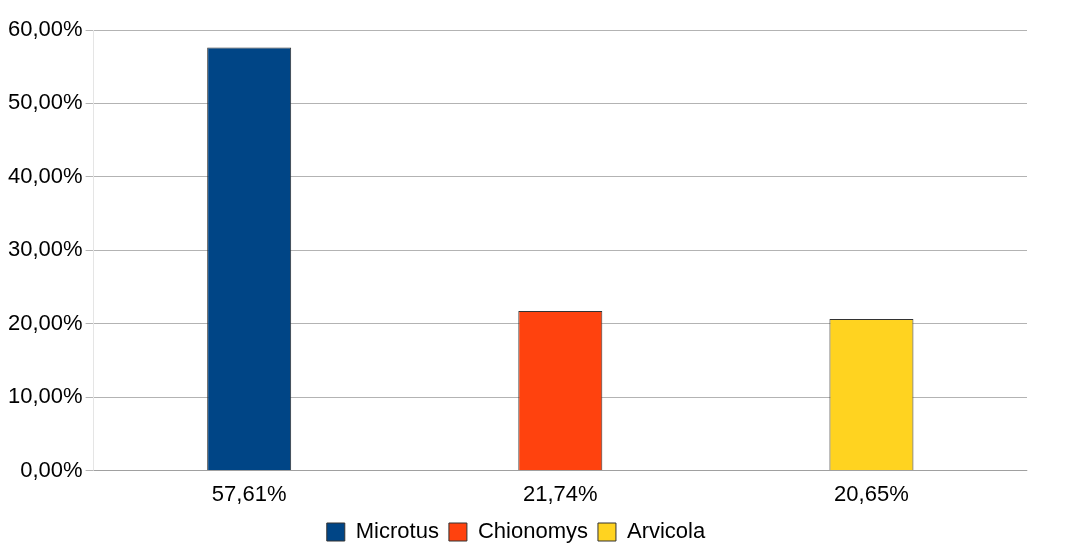 This screenshot has height=558, width=1087. I want to click on legend-label: Chionomys, so click(532, 531).